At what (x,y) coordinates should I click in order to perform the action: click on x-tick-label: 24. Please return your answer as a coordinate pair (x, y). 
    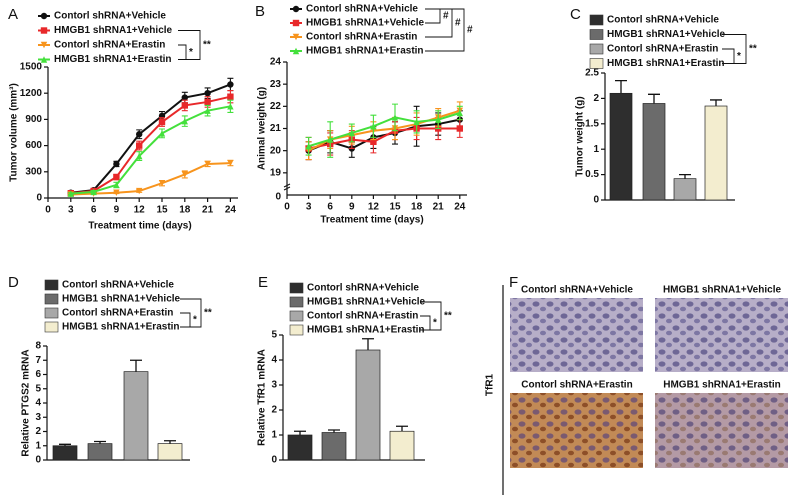
    Looking at the image, I should click on (231, 210).